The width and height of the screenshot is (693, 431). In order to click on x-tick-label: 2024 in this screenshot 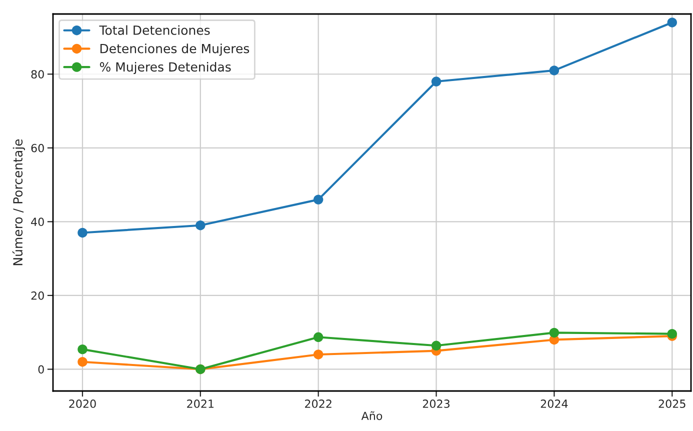, I will do `click(554, 404)`.